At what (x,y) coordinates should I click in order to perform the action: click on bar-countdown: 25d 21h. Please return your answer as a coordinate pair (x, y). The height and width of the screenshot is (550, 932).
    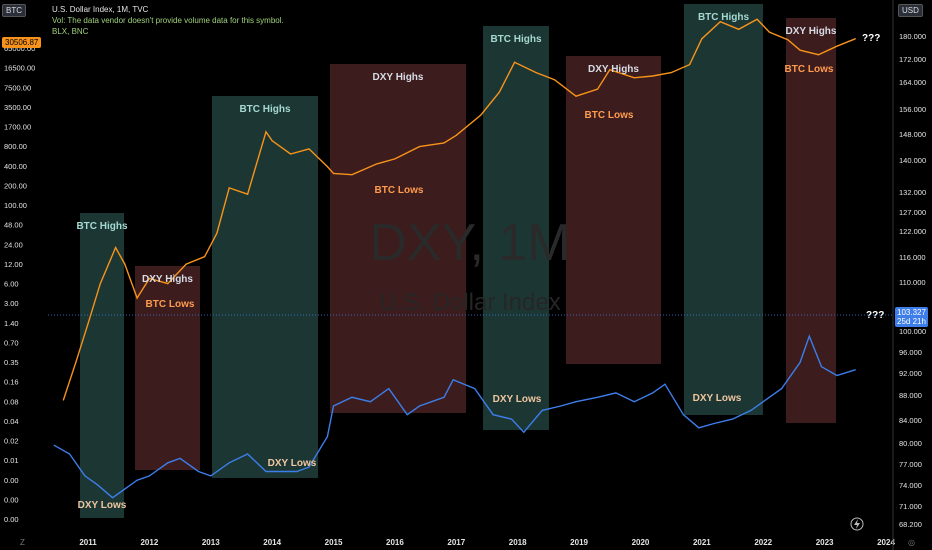
    Looking at the image, I should click on (911, 321).